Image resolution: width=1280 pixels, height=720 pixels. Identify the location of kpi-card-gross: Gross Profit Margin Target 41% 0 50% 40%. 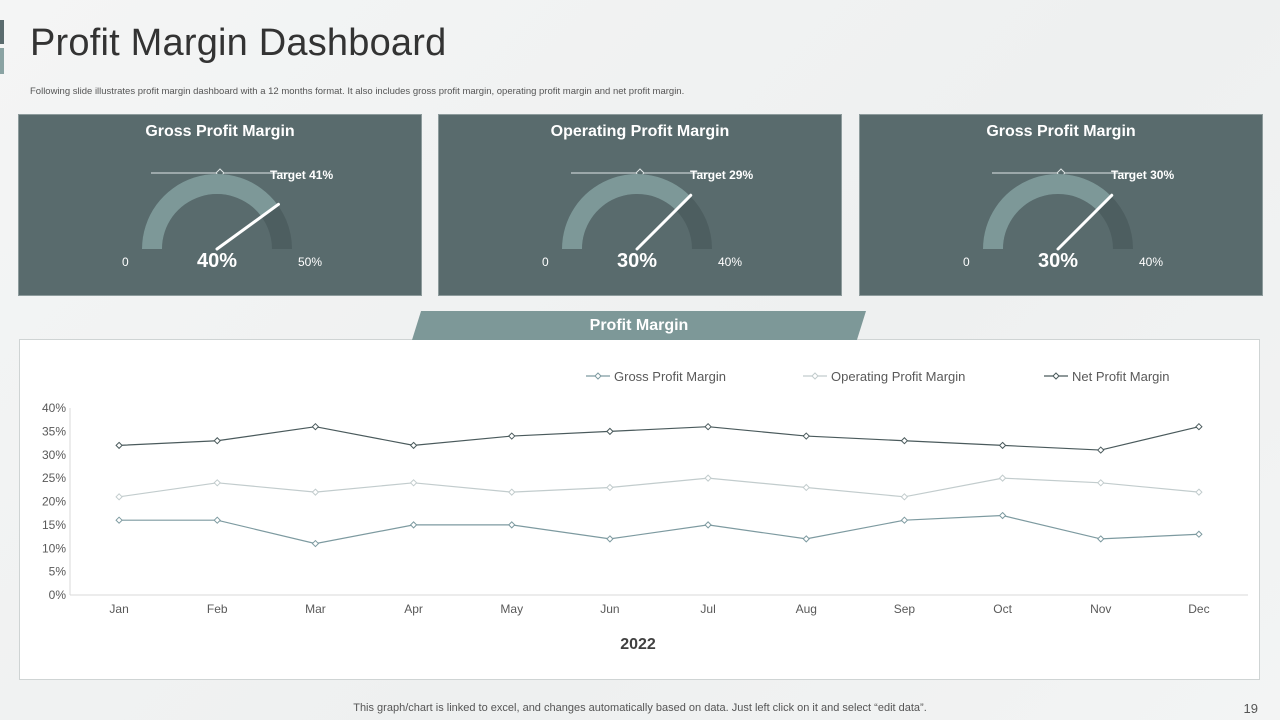
(220, 205).